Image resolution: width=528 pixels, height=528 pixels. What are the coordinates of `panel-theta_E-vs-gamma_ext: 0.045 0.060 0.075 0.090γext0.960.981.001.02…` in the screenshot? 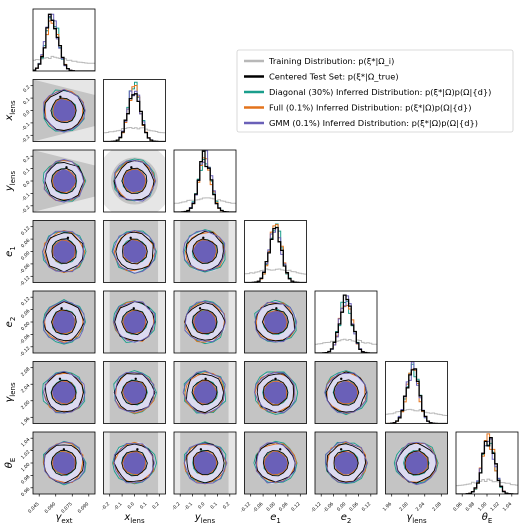 It's located at (50, 478).